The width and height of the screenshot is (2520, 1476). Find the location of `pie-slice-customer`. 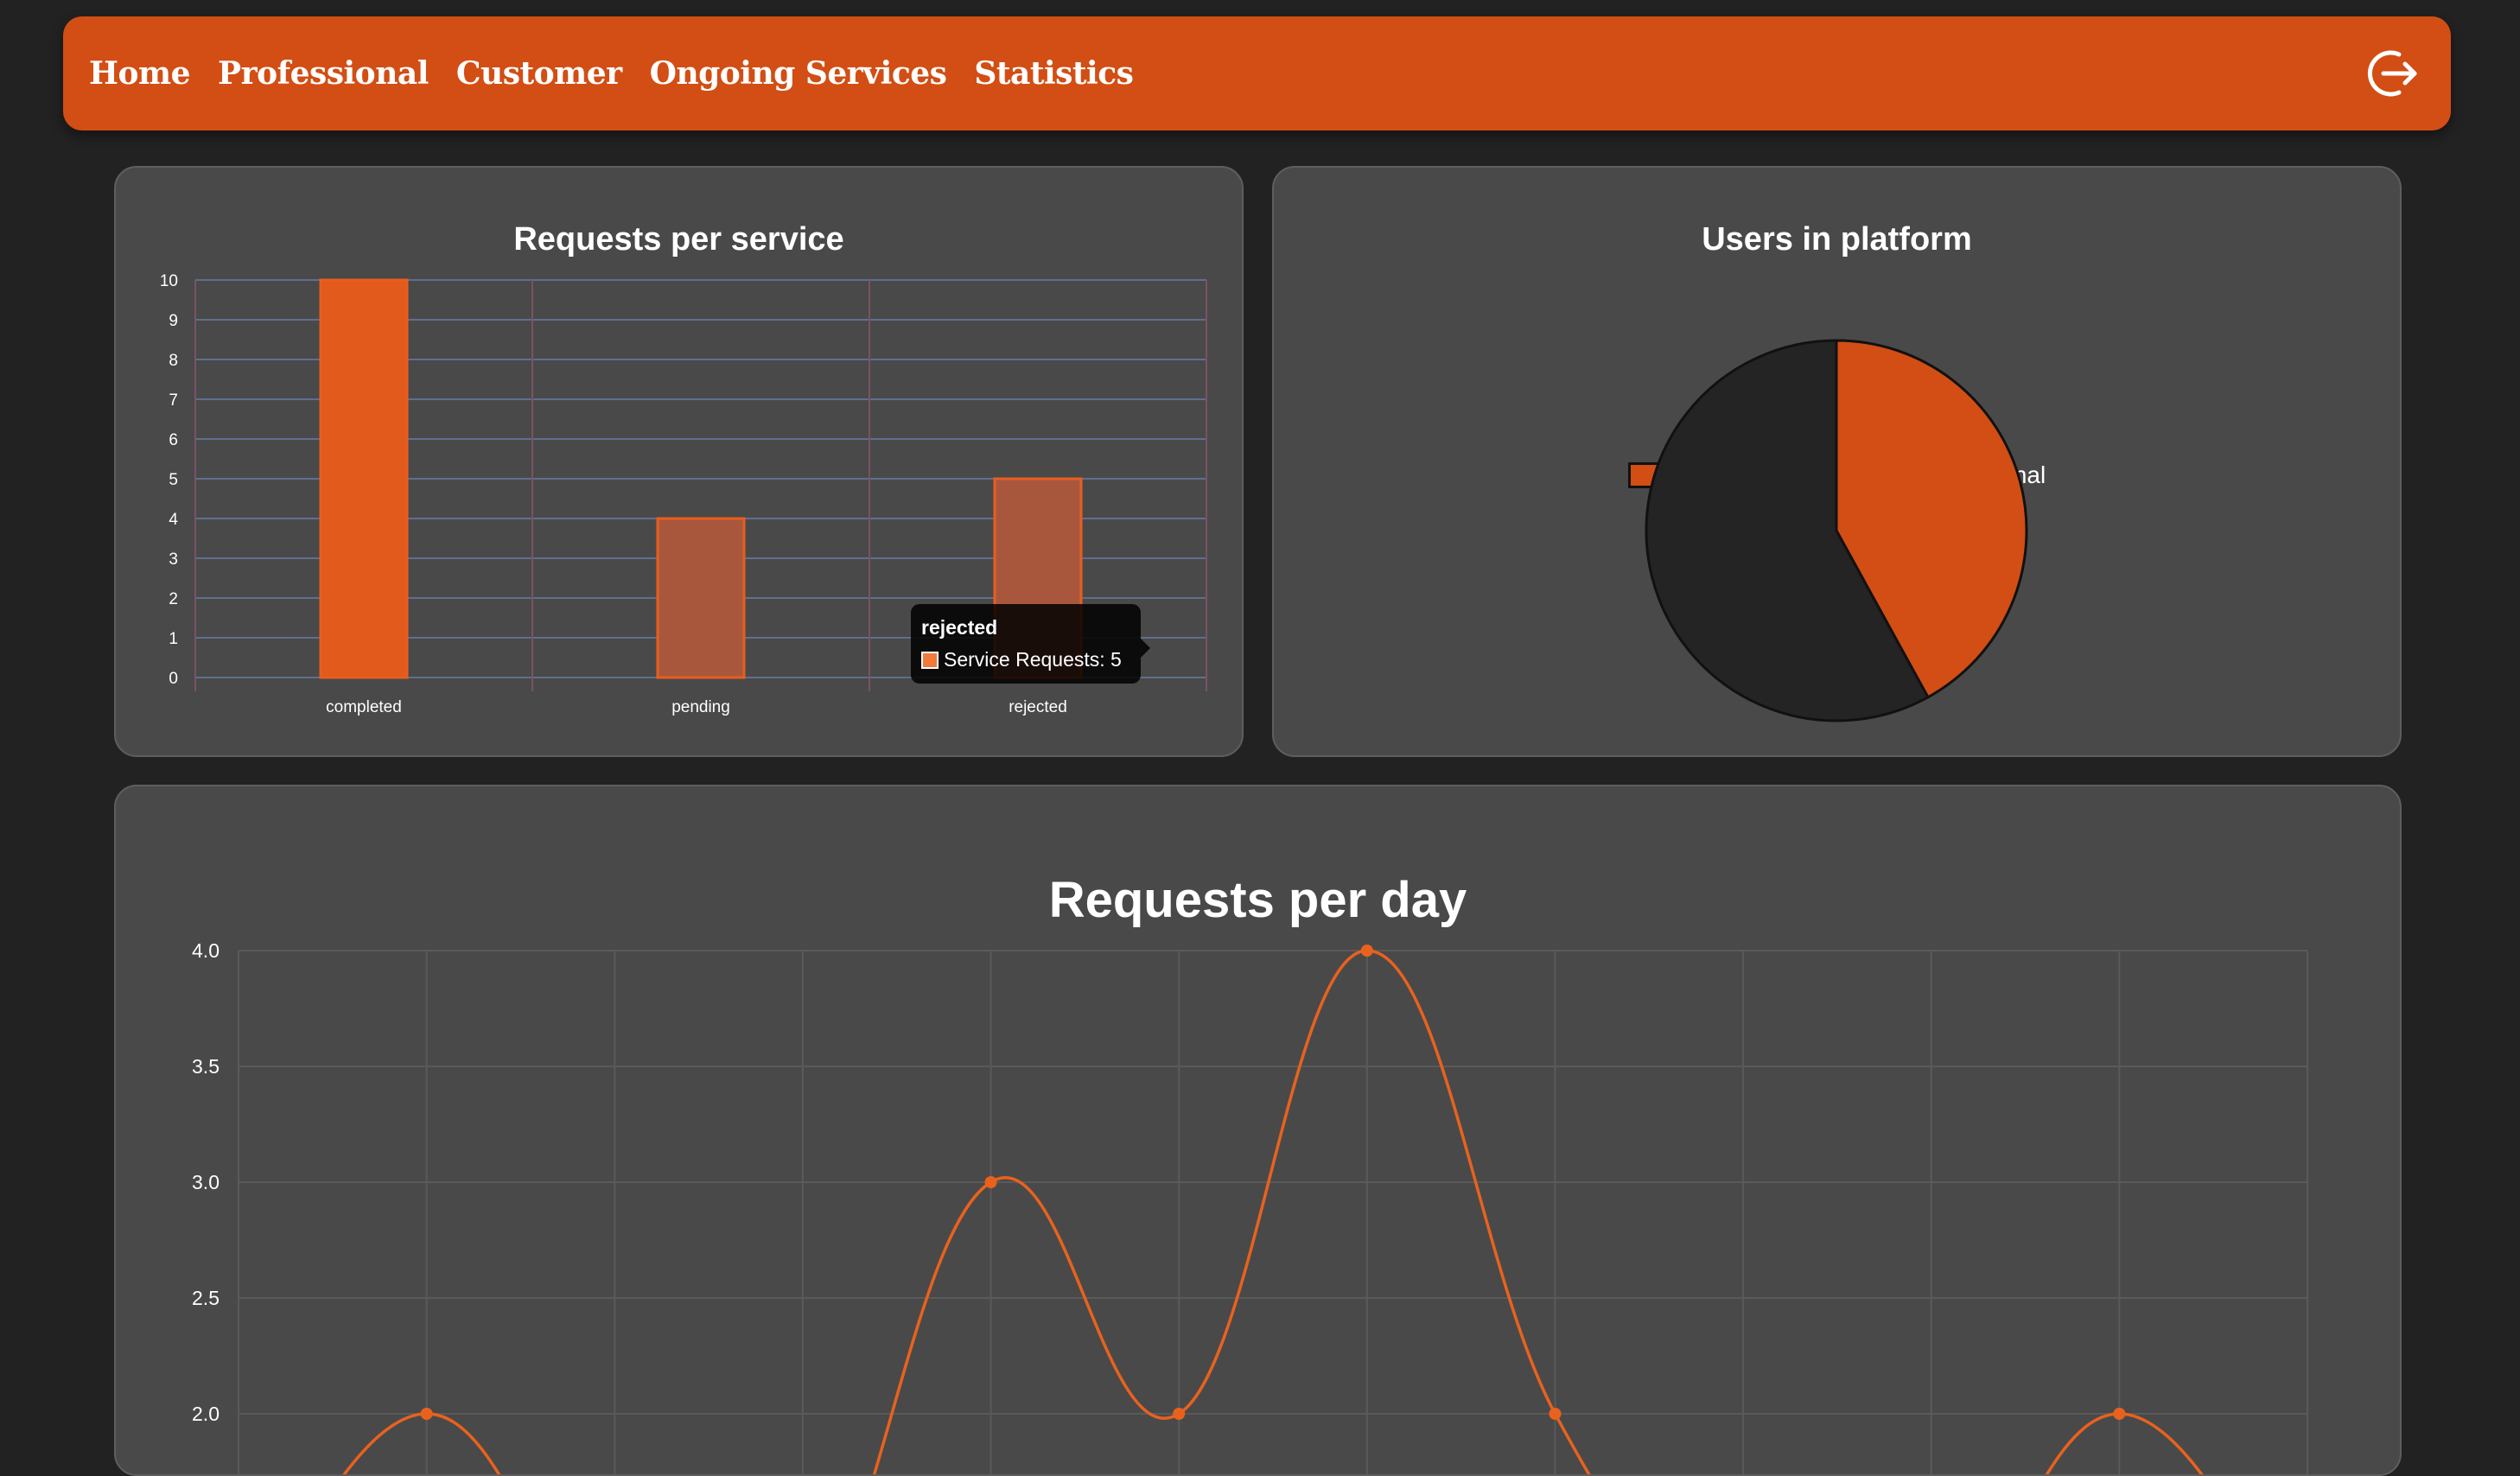

pie-slice-customer is located at coordinates (1931, 519).